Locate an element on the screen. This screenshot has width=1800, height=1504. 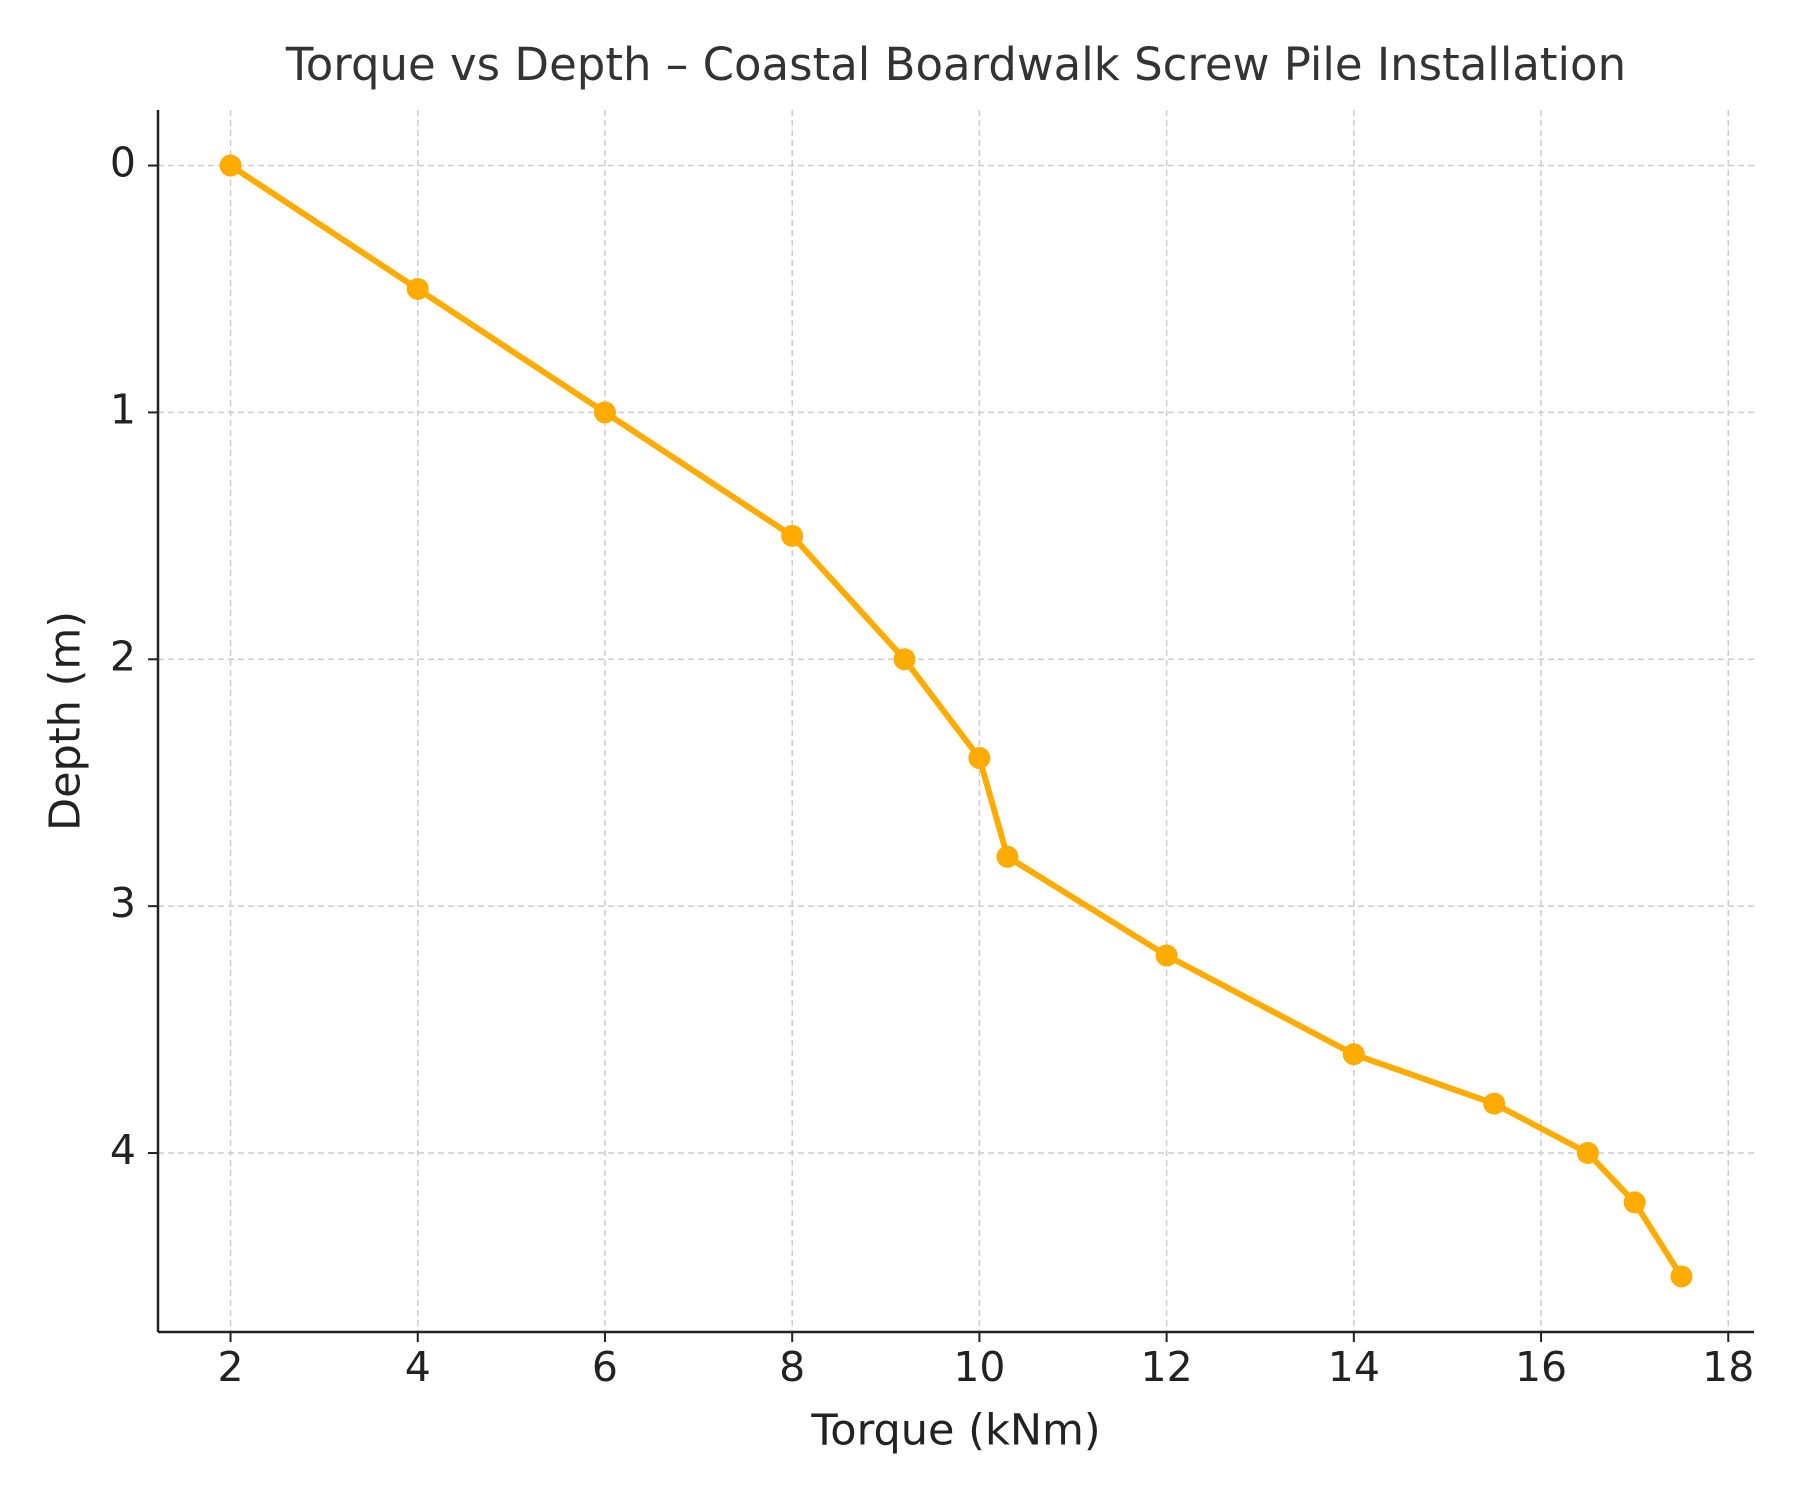
x-tick-label: 2 is located at coordinates (230, 1367).